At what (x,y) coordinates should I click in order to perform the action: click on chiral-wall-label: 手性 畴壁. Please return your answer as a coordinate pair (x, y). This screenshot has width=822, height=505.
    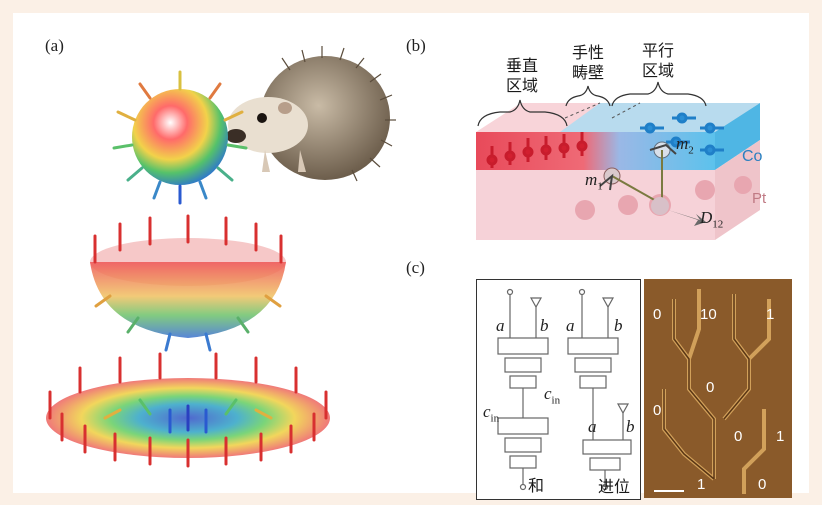
    Looking at the image, I should click on (588, 63).